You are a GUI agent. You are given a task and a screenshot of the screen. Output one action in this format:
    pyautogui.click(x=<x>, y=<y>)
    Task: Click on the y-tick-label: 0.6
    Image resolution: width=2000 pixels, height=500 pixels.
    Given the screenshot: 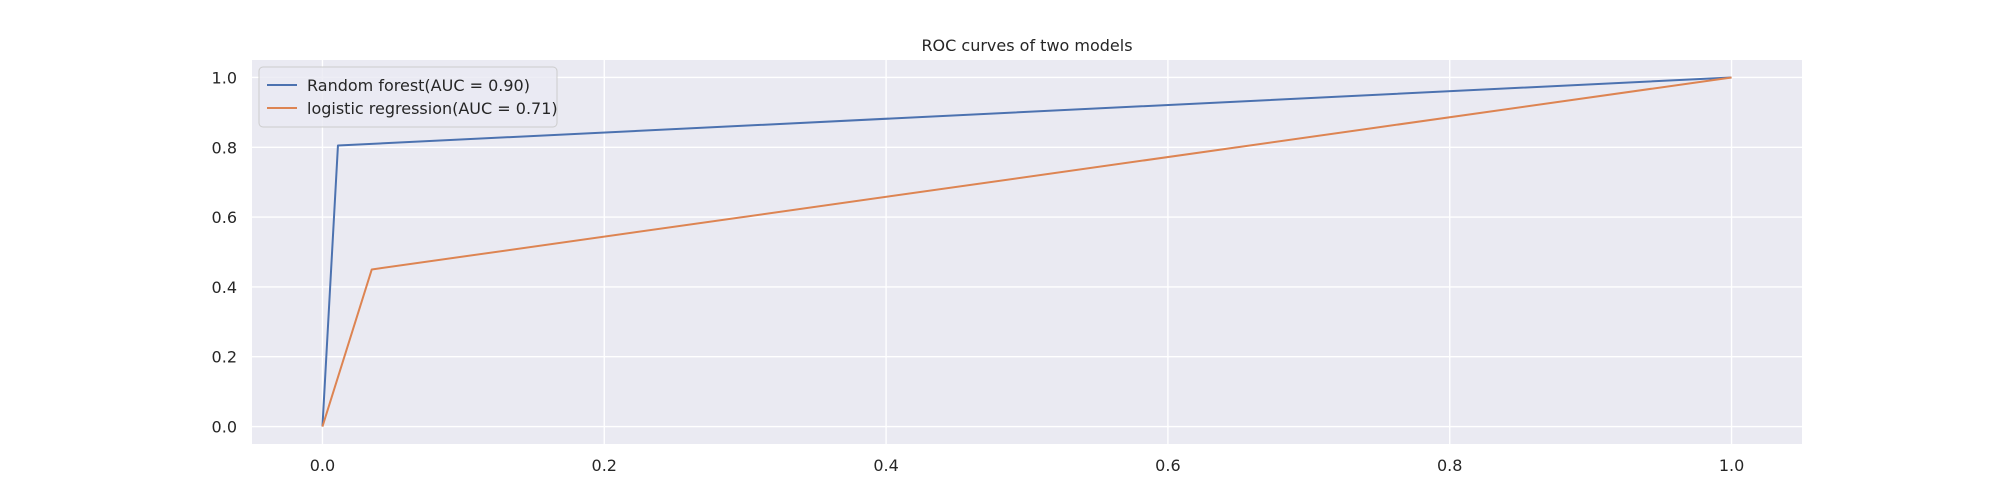 What is the action you would take?
    pyautogui.click(x=224, y=217)
    